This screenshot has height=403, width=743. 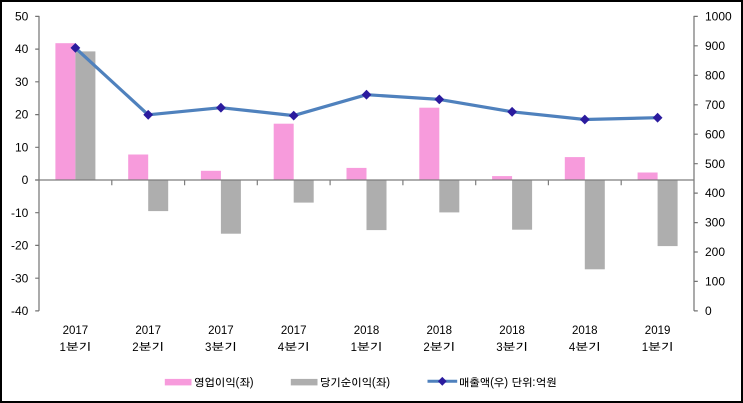 What do you see at coordinates (20, 311) in the screenshot?
I see `svg-text: -40` at bounding box center [20, 311].